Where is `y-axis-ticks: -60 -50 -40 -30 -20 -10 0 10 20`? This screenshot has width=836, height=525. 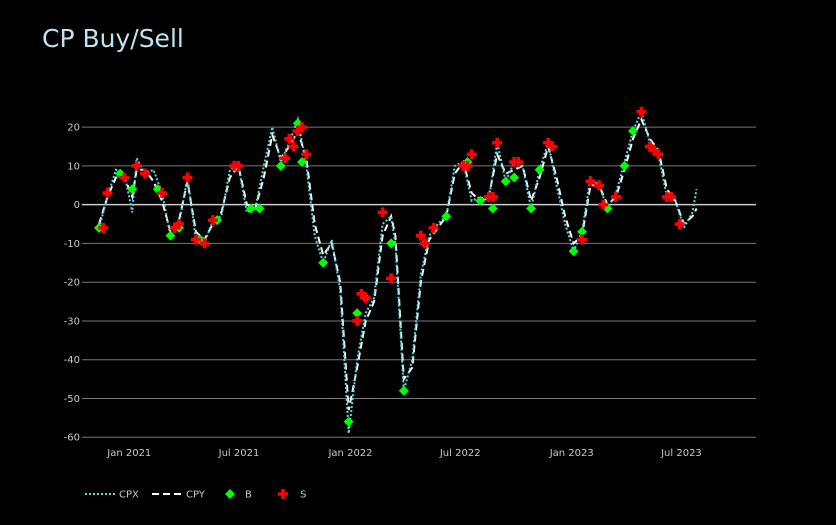 y-axis-ticks: -60 -50 -40 -30 -20 -10 0 10 20 is located at coordinates (72, 283).